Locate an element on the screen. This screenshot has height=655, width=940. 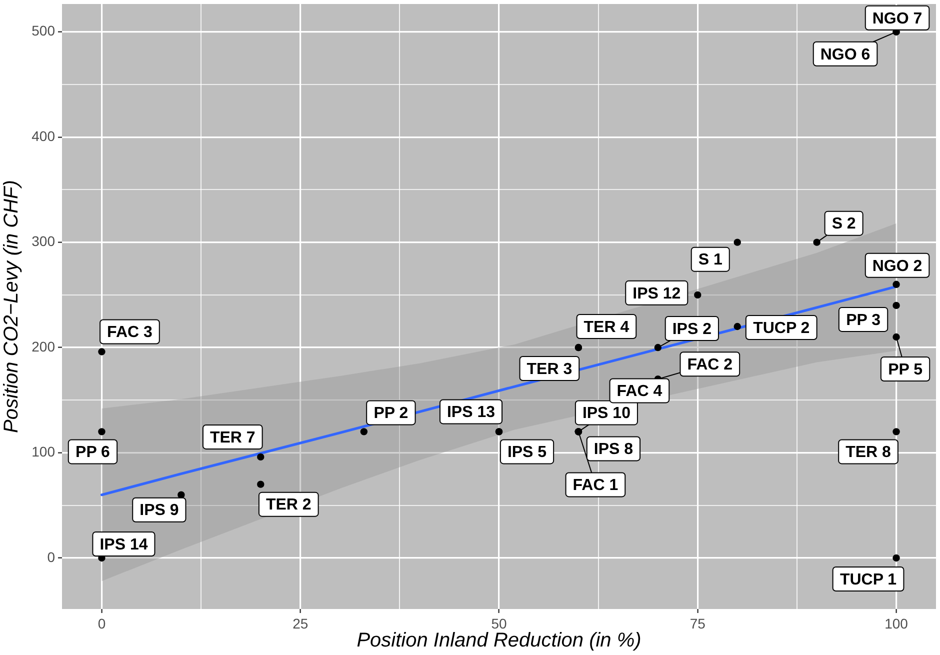
annotation: PP 3 is located at coordinates (863, 320).